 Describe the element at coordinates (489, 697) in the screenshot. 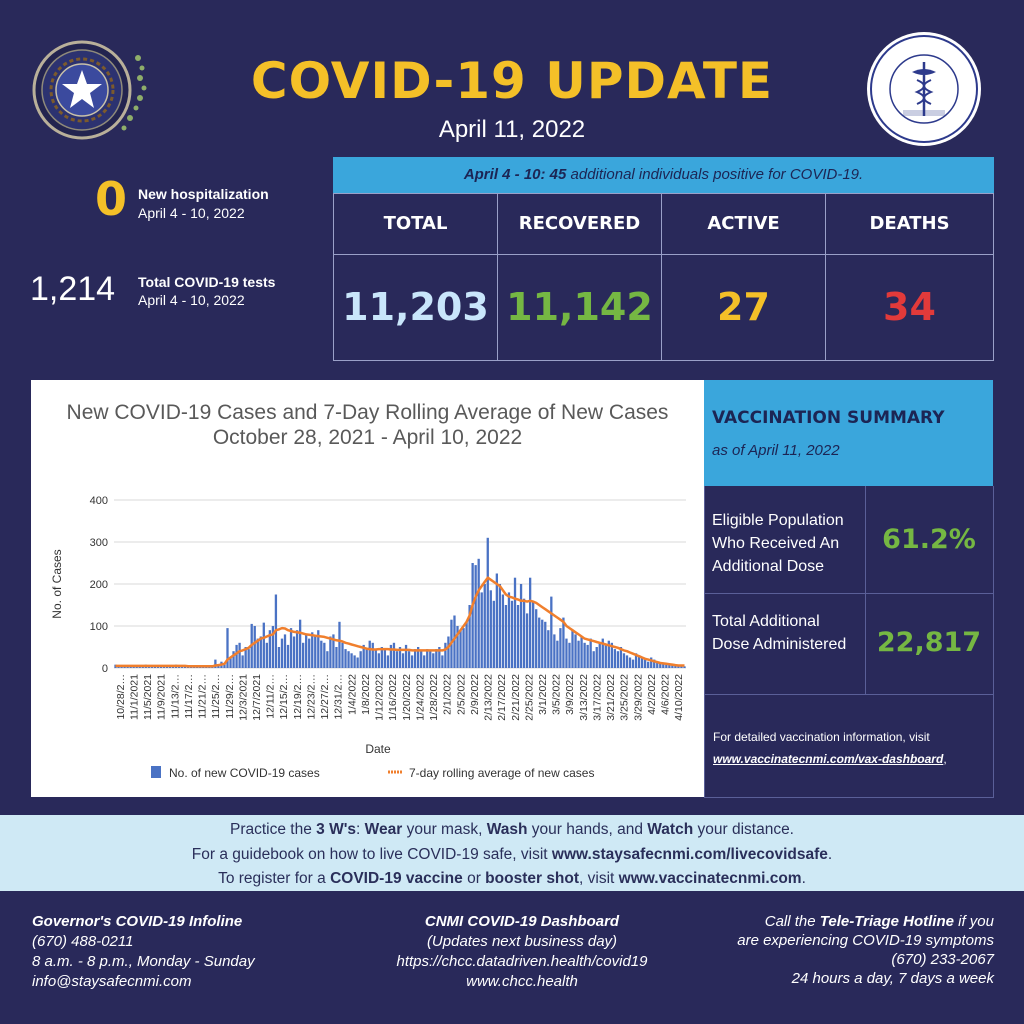

I see `x-tick-label: 2/13/2022` at that location.